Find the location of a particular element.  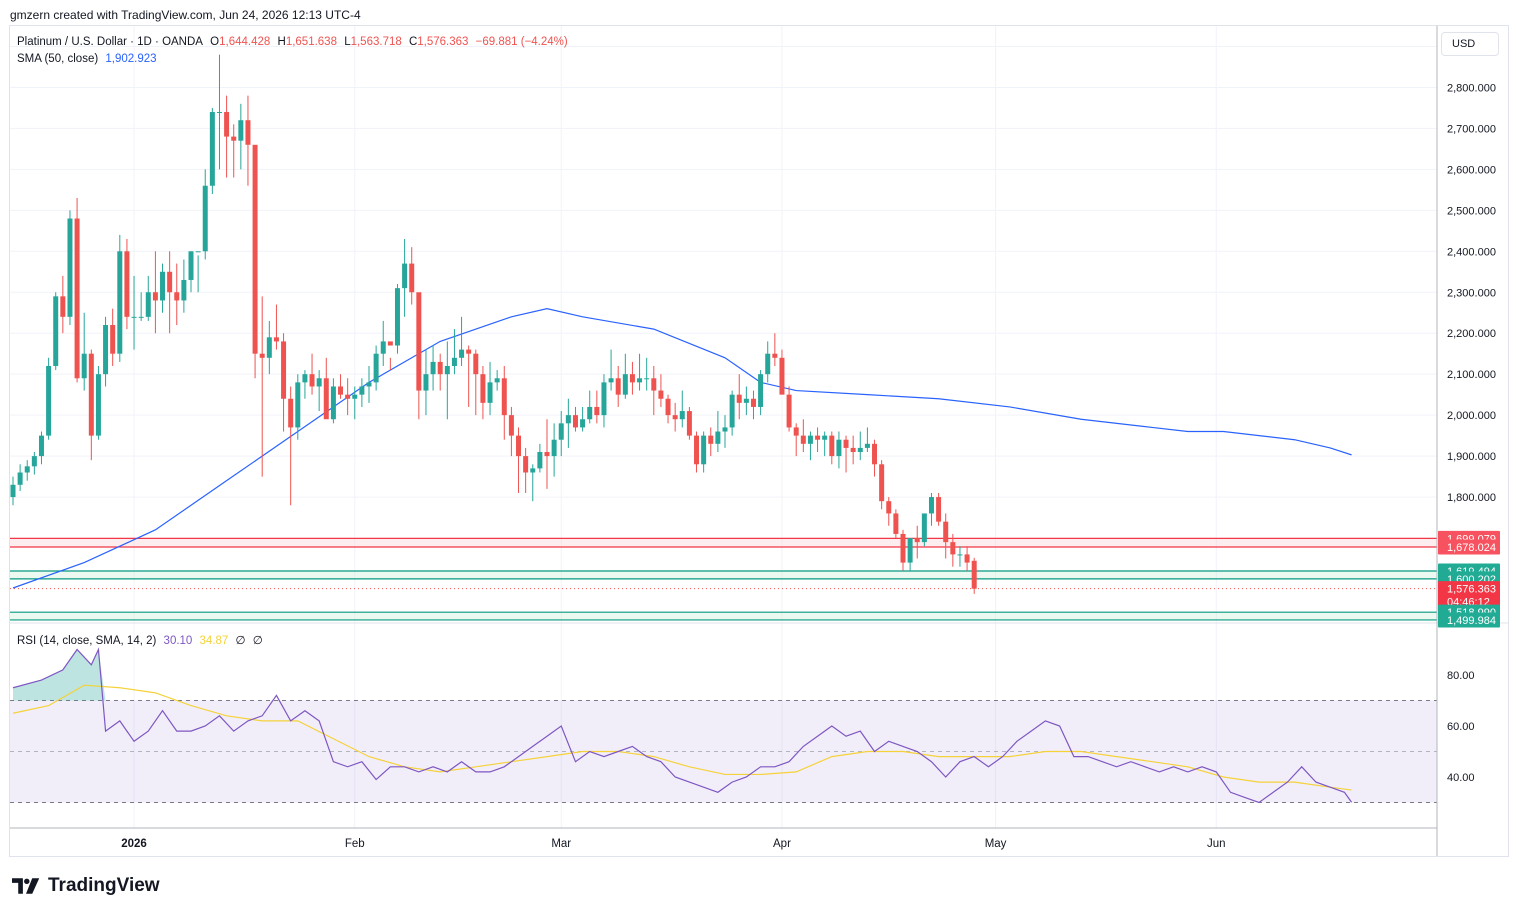

last-price-badge-label: 1,576.363 is located at coordinates (1471, 590).